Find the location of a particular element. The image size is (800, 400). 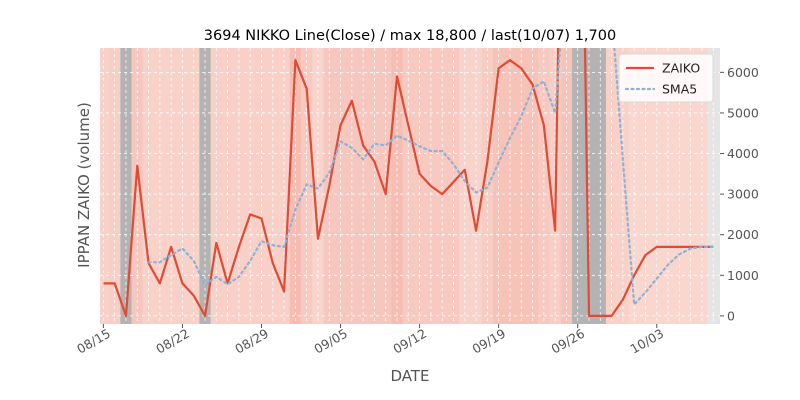

x-tick-label: 08/22 is located at coordinates (172, 341).